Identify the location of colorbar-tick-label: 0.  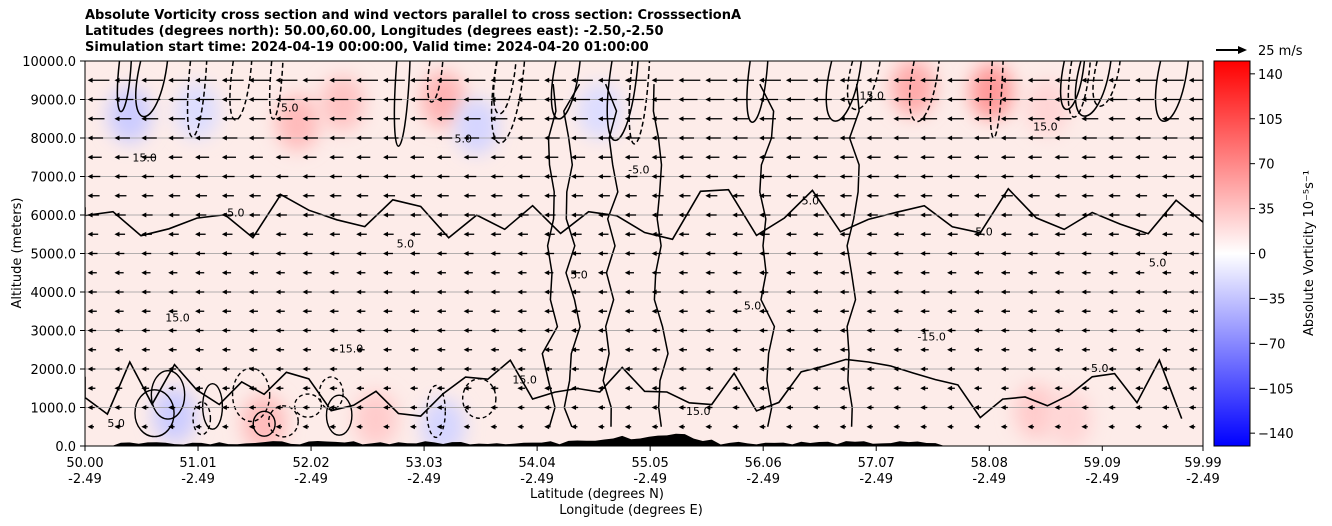
(1262, 255).